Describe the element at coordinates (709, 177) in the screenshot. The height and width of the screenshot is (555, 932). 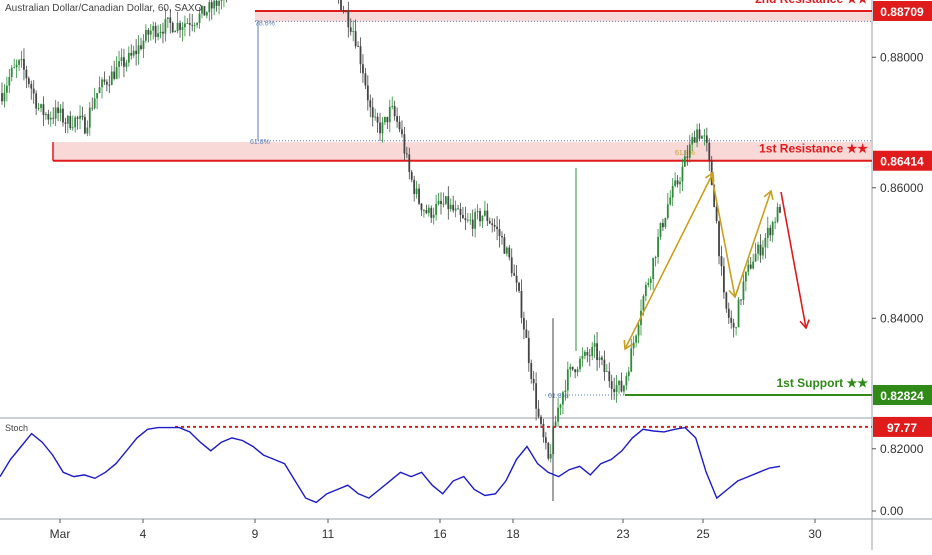
I see `wave-arrow-head` at that location.